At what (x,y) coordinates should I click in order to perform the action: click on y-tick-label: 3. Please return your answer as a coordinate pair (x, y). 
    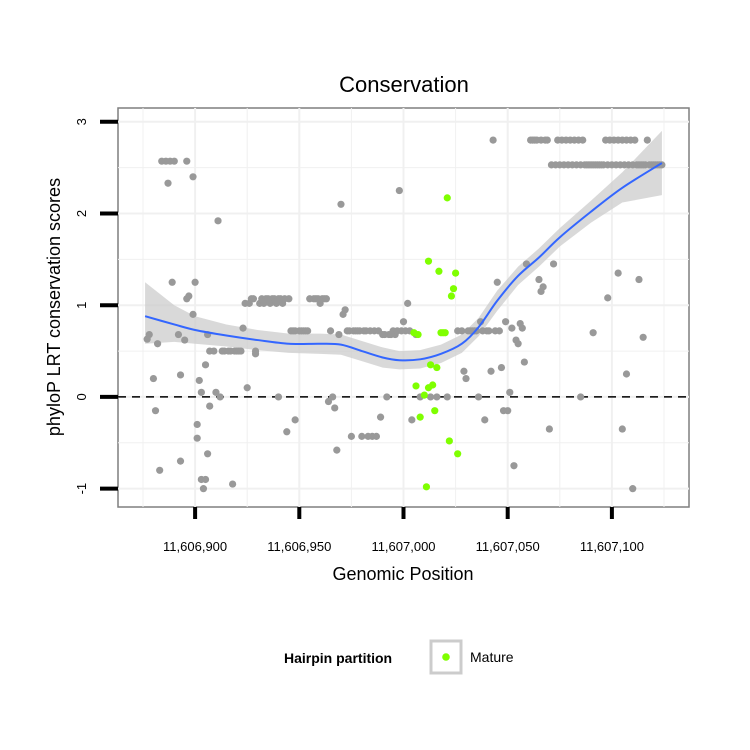
    Looking at the image, I should click on (81, 121).